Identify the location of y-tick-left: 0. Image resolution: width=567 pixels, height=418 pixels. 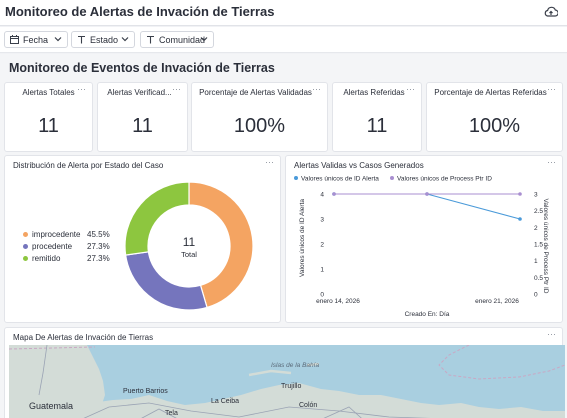
(322, 295).